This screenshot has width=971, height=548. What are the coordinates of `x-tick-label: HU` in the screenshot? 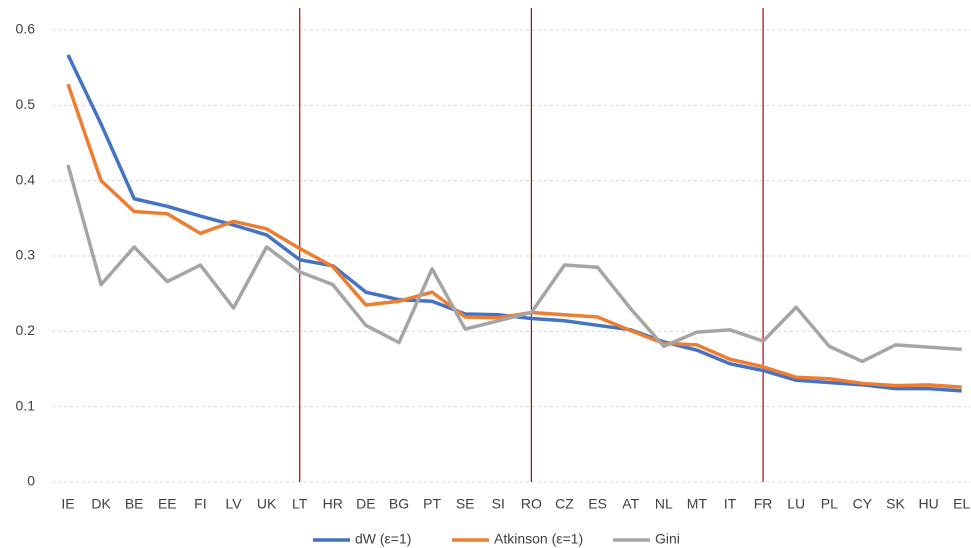 It's located at (928, 504).